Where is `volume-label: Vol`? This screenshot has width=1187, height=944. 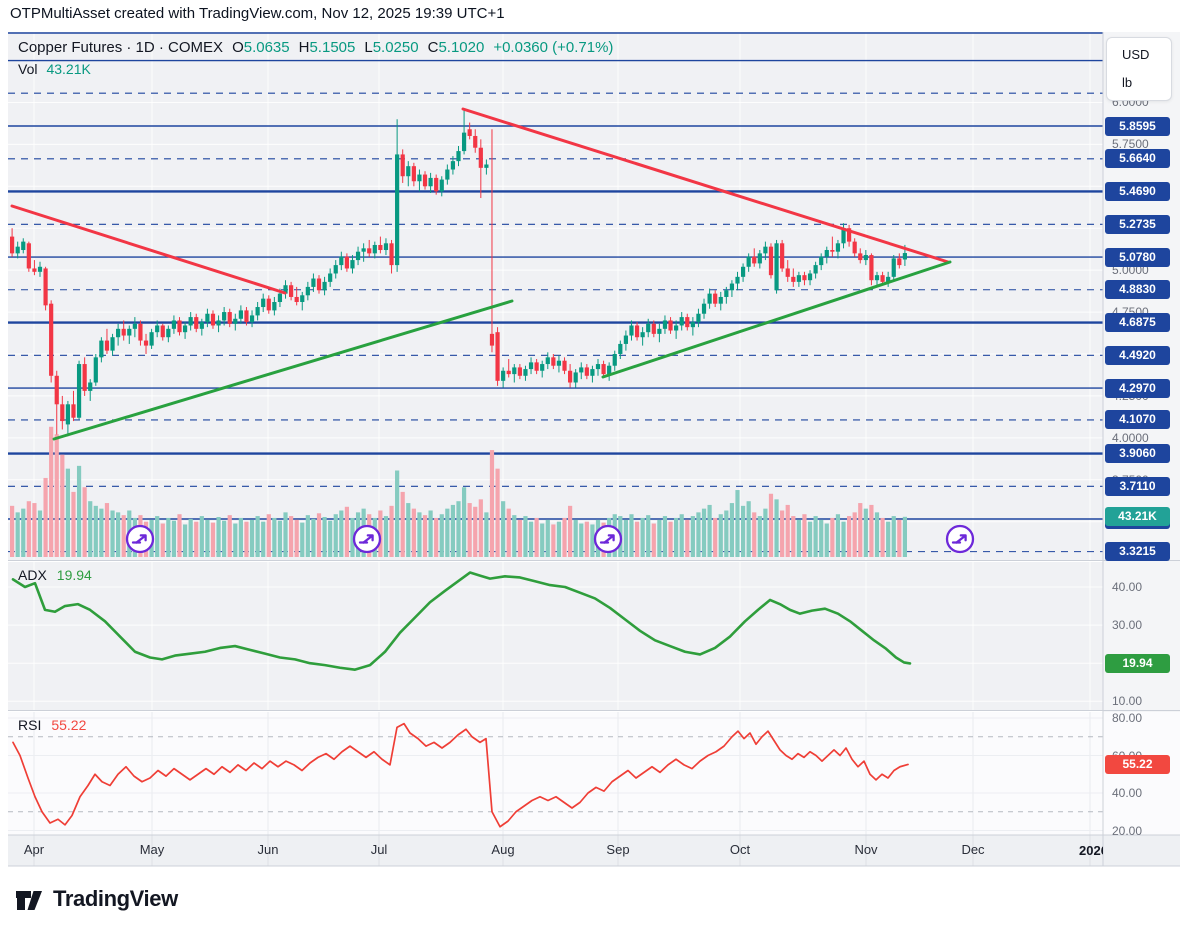 volume-label: Vol is located at coordinates (28, 69).